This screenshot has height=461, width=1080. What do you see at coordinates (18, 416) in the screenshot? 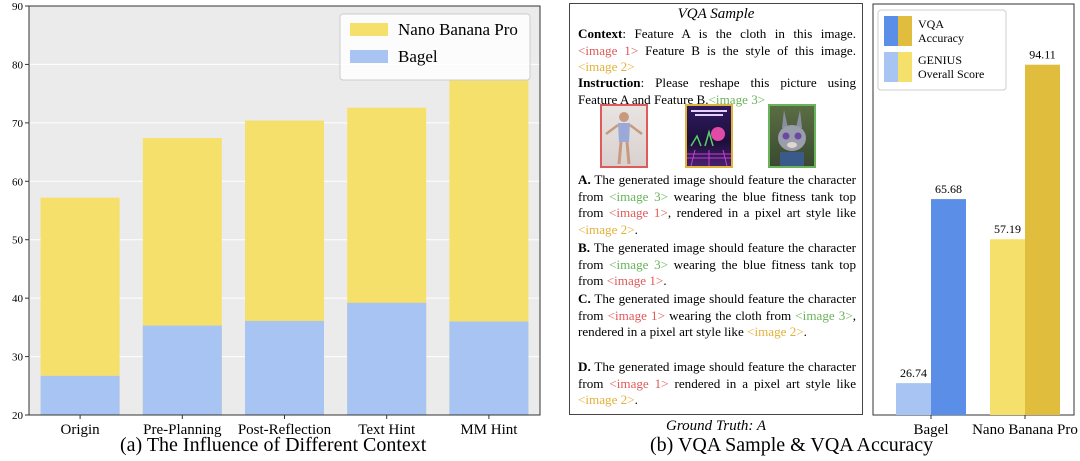
I see `y-tick-label: 20` at bounding box center [18, 416].